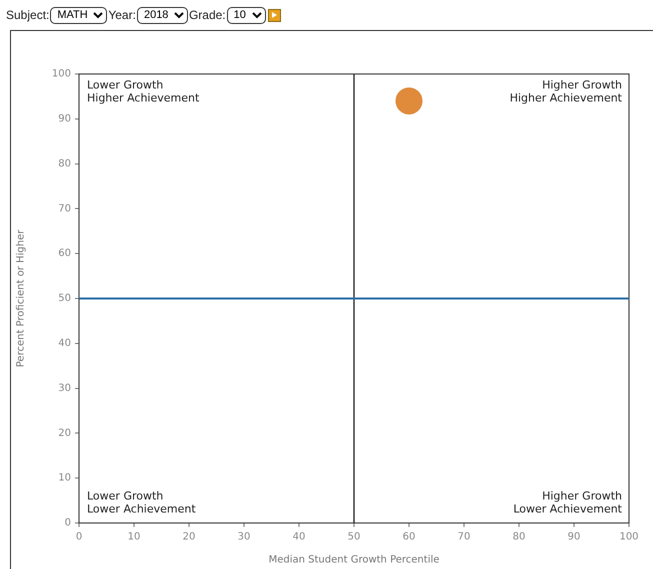 Image resolution: width=653 pixels, height=569 pixels. I want to click on text: Grade:, so click(207, 15).